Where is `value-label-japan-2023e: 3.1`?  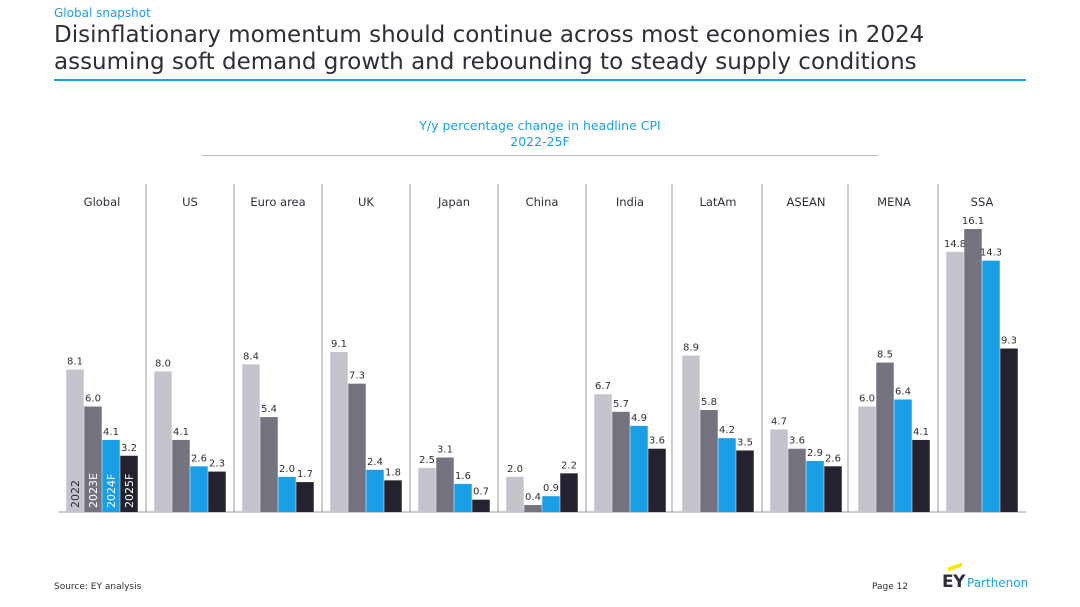 value-label-japan-2023e: 3.1 is located at coordinates (445, 450).